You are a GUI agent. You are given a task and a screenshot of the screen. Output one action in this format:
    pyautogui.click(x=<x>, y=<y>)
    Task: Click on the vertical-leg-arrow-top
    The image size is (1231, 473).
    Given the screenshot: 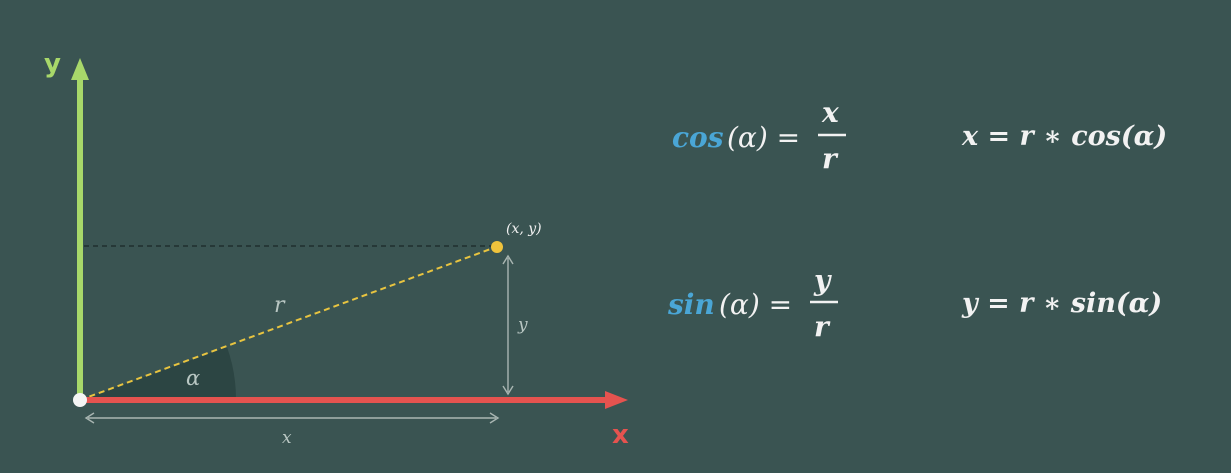 What is the action you would take?
    pyautogui.click(x=508, y=259)
    